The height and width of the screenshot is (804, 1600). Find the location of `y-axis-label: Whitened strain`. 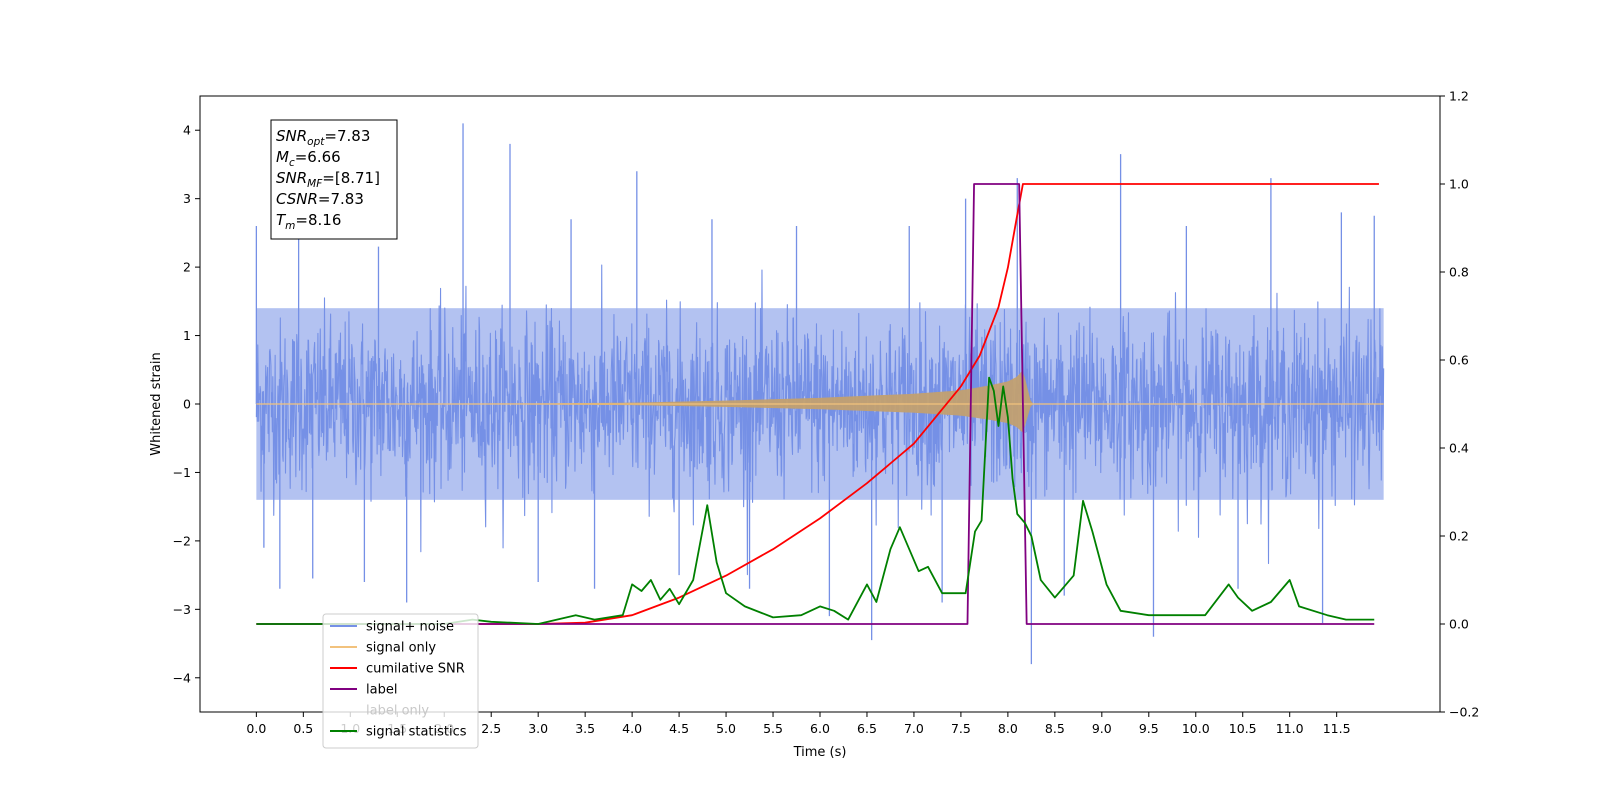

y-axis-label: Whitened strain is located at coordinates (156, 403).